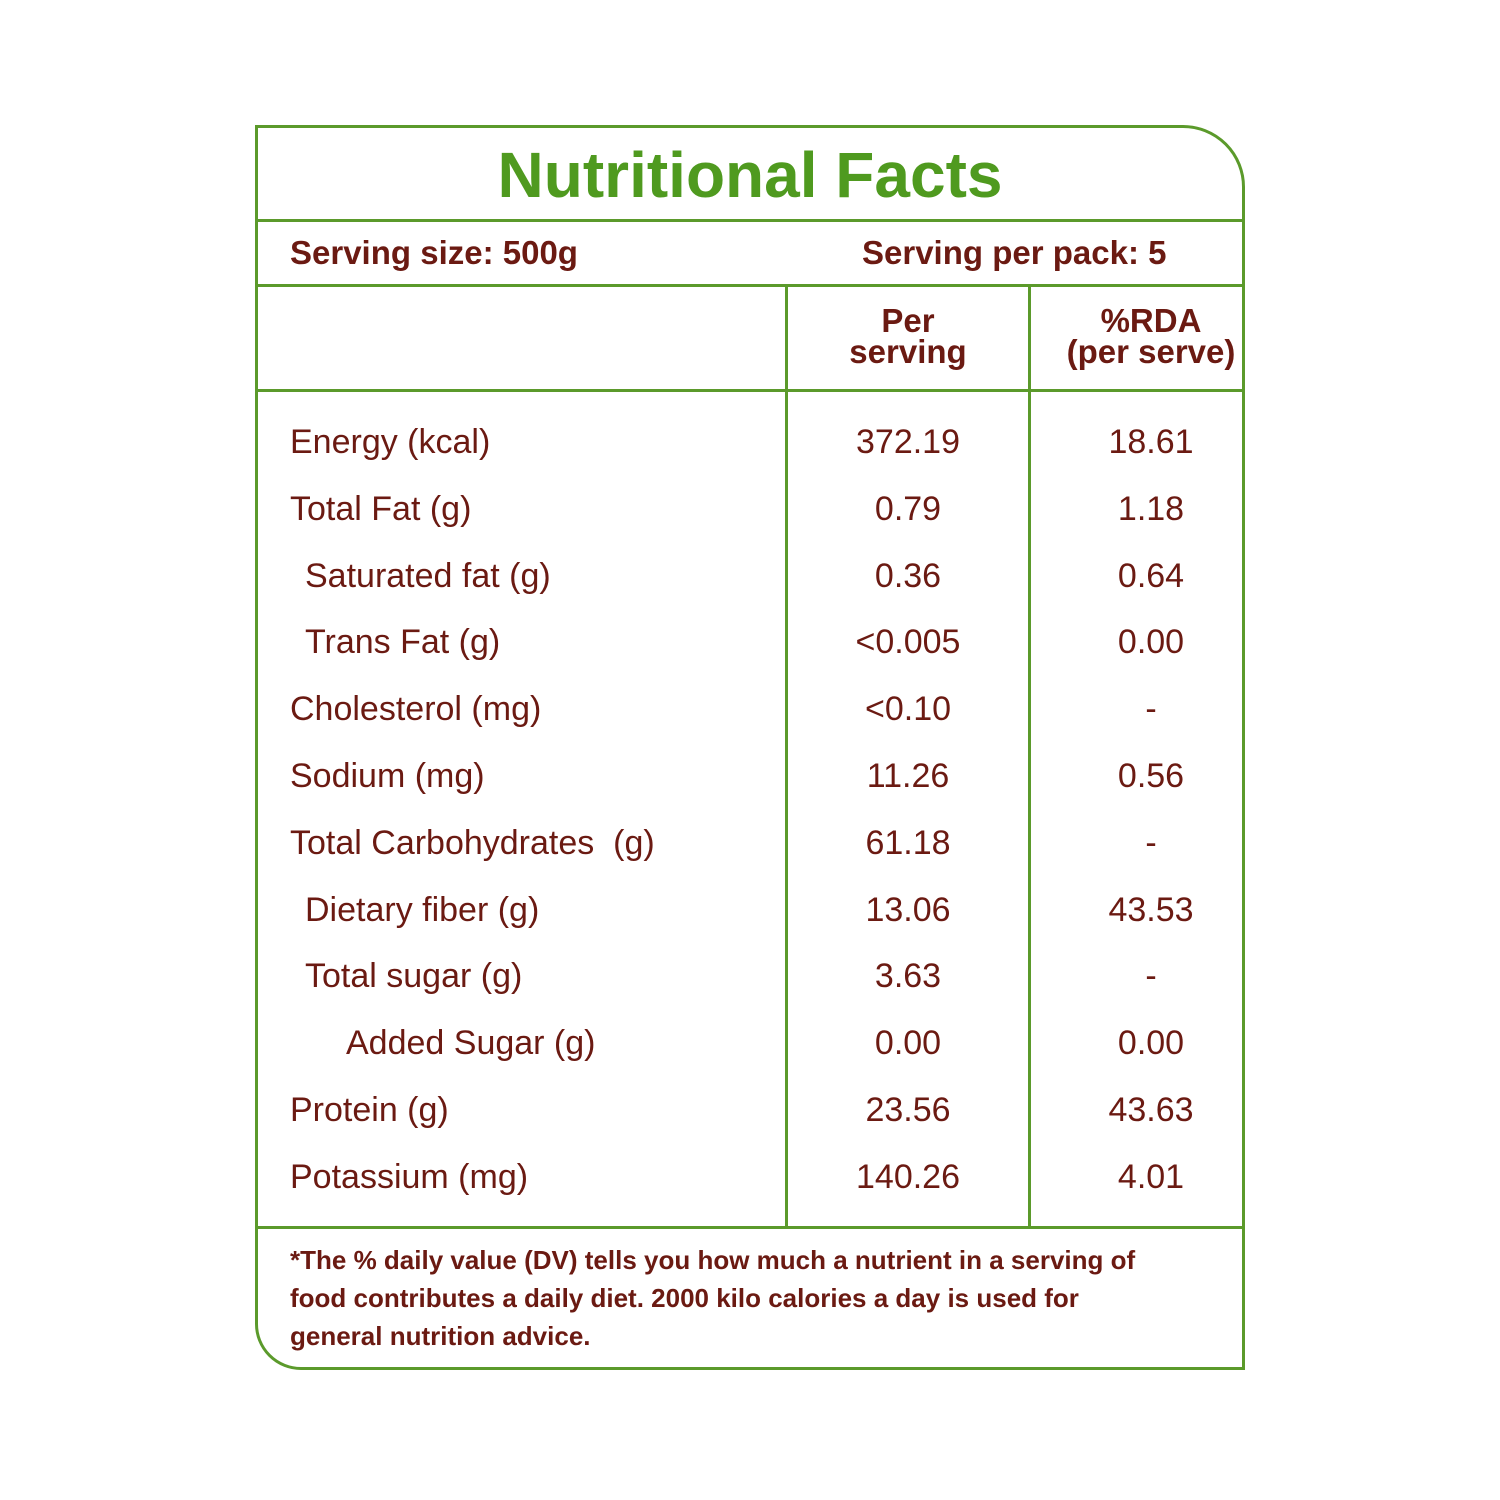 The width and height of the screenshot is (1500, 1500). Describe the element at coordinates (908, 909) in the screenshot. I see `nutrient-value: 13.06` at that location.